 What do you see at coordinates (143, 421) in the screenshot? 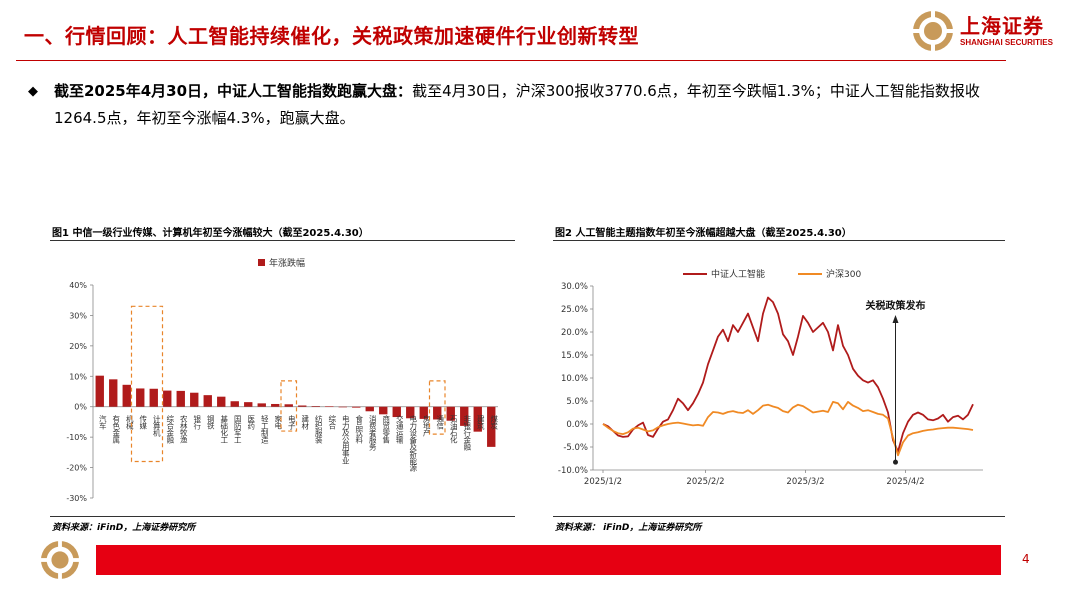
I see `x-tick-label: 传媒` at bounding box center [143, 421].